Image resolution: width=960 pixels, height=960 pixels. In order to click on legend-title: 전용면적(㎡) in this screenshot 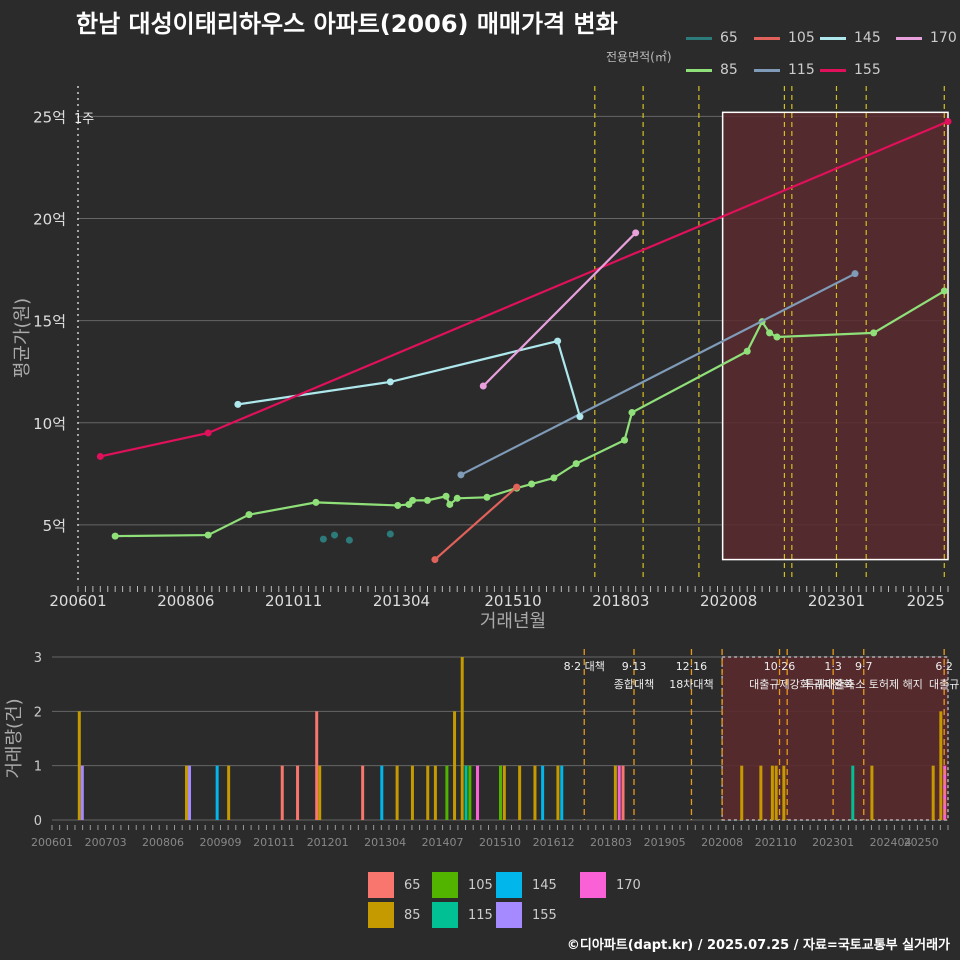, I will do `click(639, 57)`.